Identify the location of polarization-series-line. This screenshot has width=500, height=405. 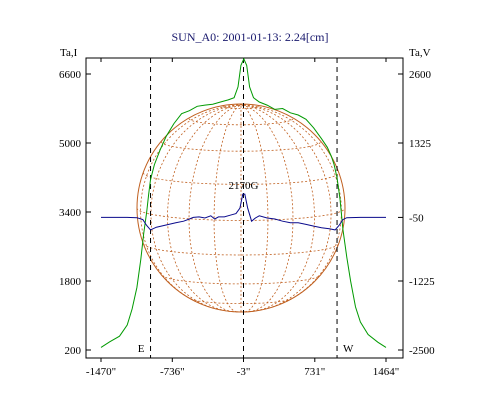
(243, 212).